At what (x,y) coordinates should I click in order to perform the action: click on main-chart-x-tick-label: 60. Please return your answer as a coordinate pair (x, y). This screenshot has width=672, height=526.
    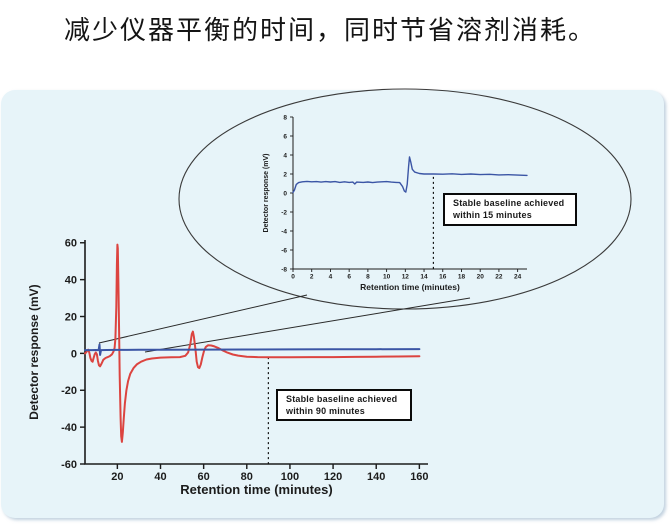
    Looking at the image, I should click on (204, 477).